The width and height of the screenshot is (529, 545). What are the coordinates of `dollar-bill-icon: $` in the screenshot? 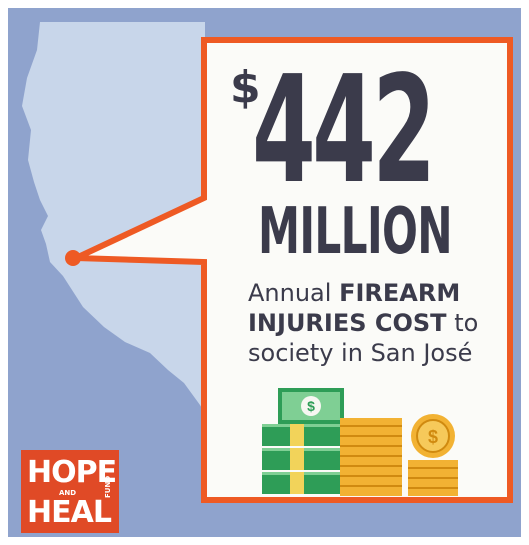 It's located at (311, 406).